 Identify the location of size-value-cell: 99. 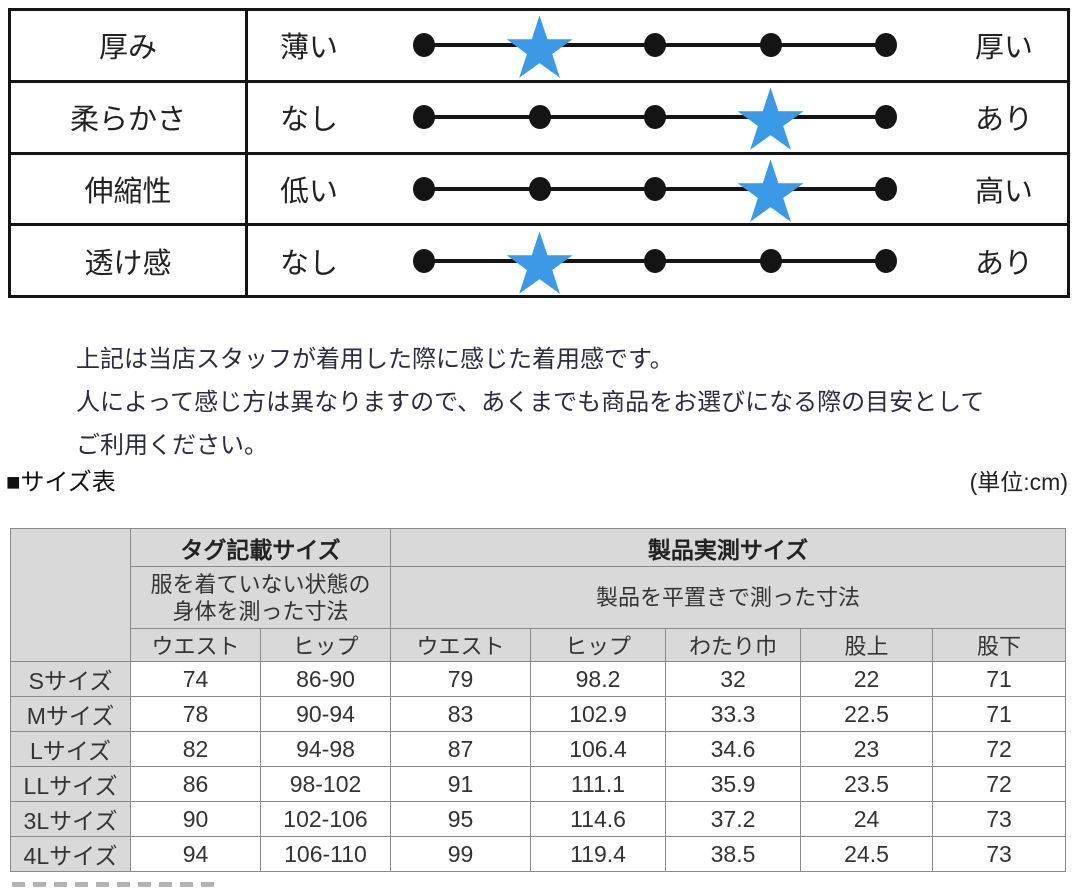
(460, 854).